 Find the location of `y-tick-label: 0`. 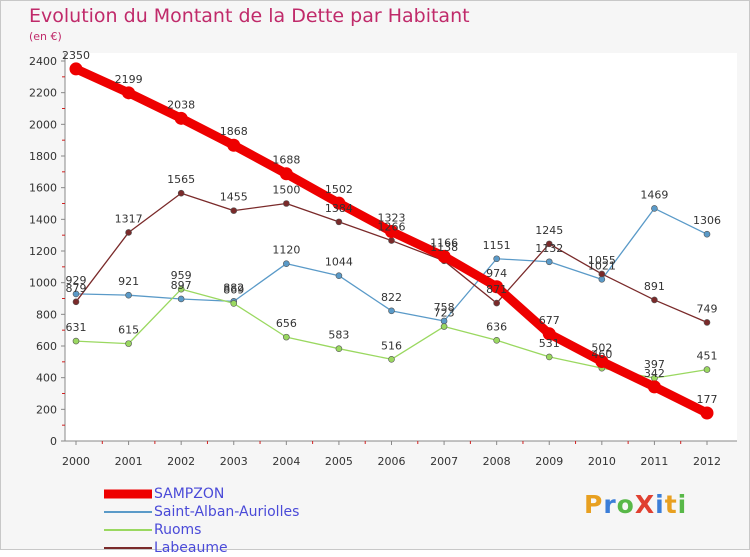

y-tick-label: 0 is located at coordinates (53, 441).